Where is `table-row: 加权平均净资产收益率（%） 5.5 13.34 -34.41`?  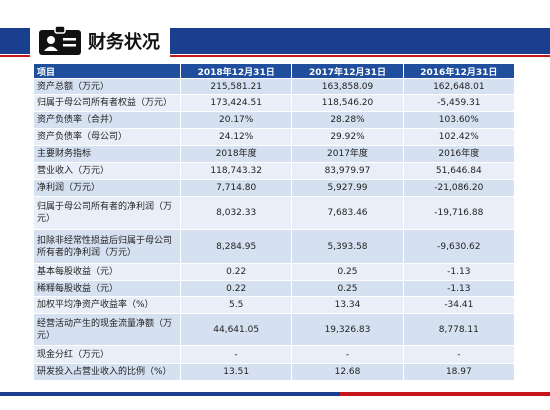
table-row: 加权平均净资产收益率（%） 5.5 13.34 -34.41 is located at coordinates (274, 305).